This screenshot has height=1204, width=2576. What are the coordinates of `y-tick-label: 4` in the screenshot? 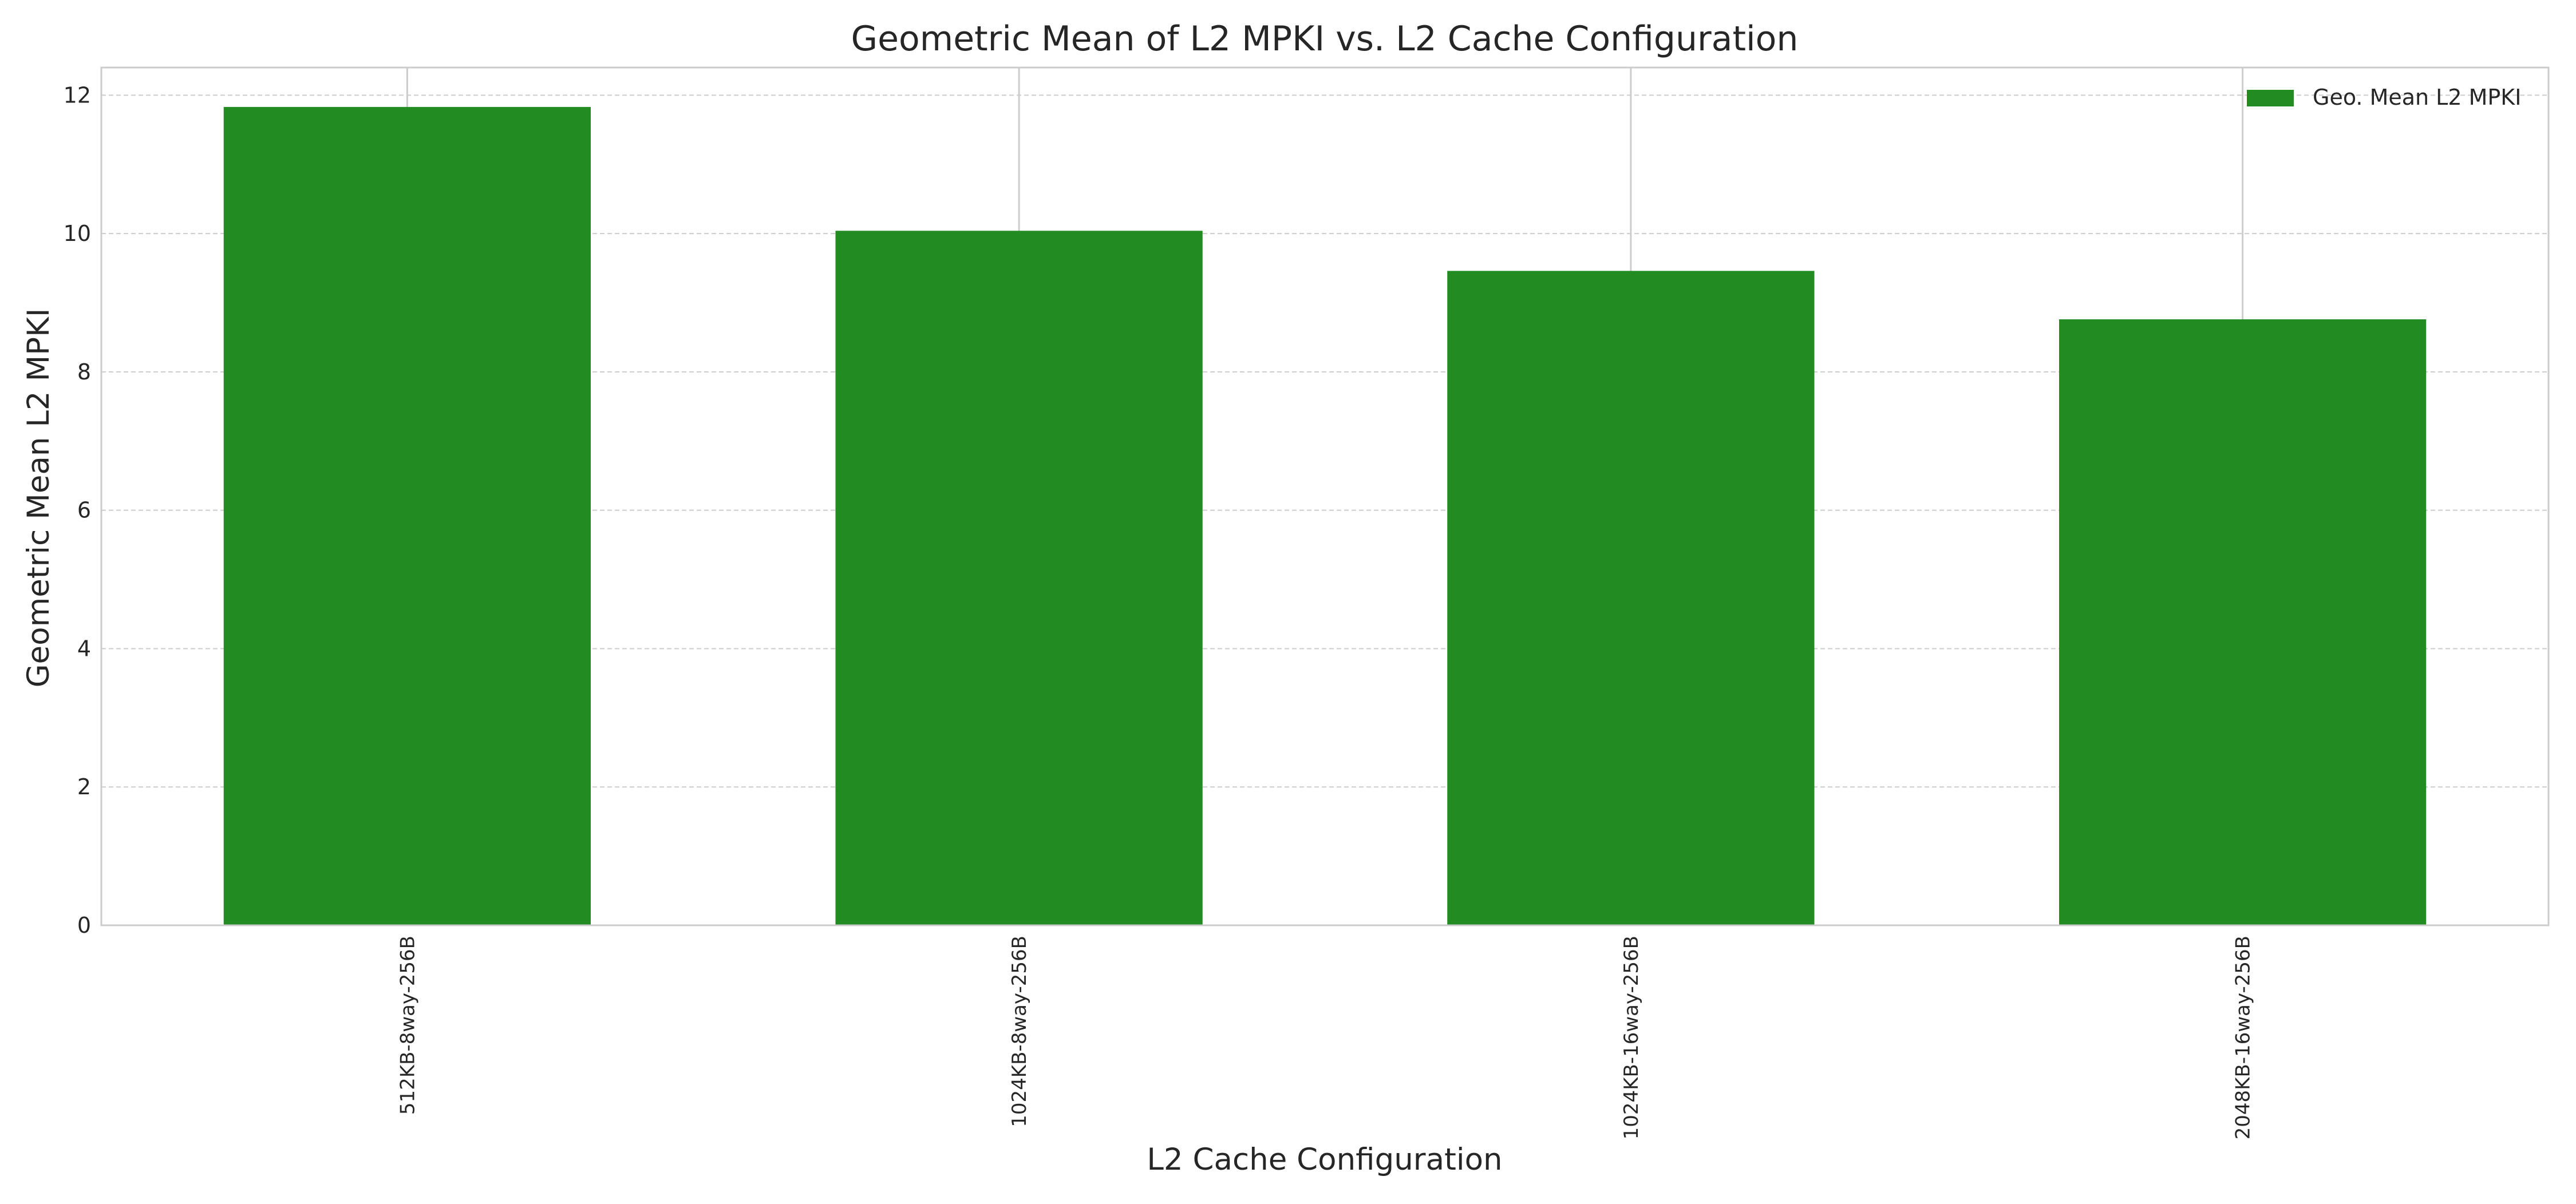 It's located at (84, 648).